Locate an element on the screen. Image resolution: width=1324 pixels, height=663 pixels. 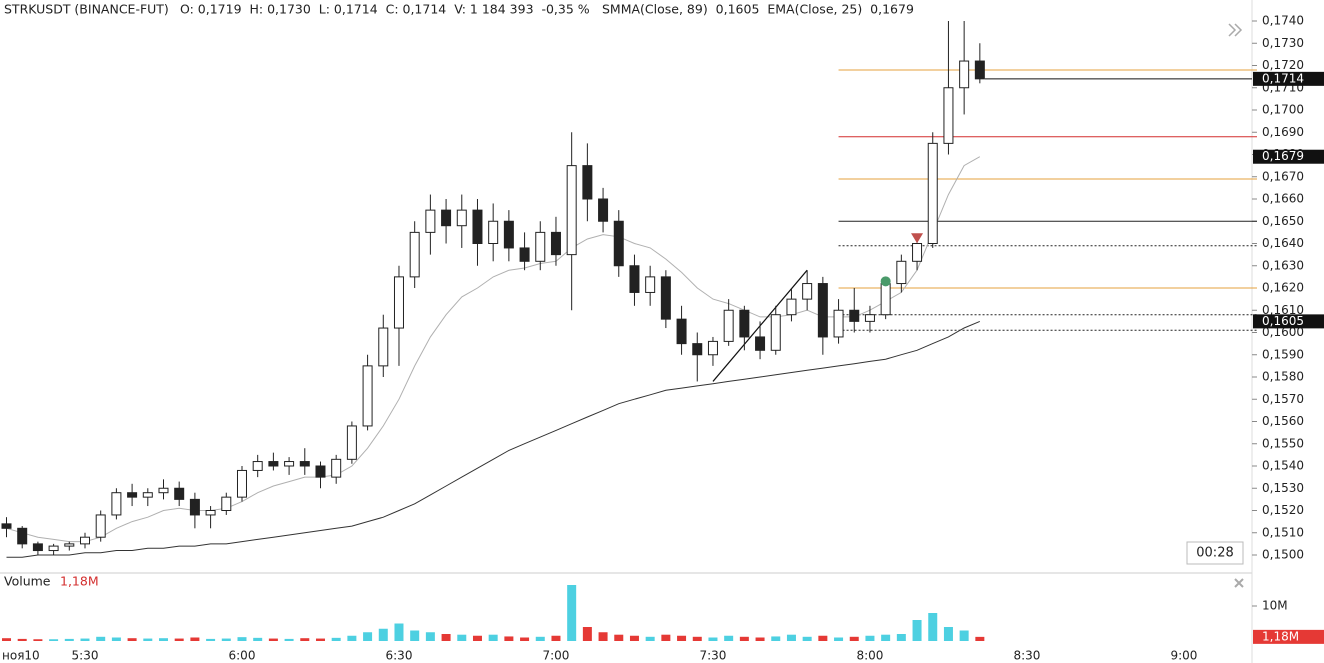
scroll-button is located at coordinates (1235, 30).